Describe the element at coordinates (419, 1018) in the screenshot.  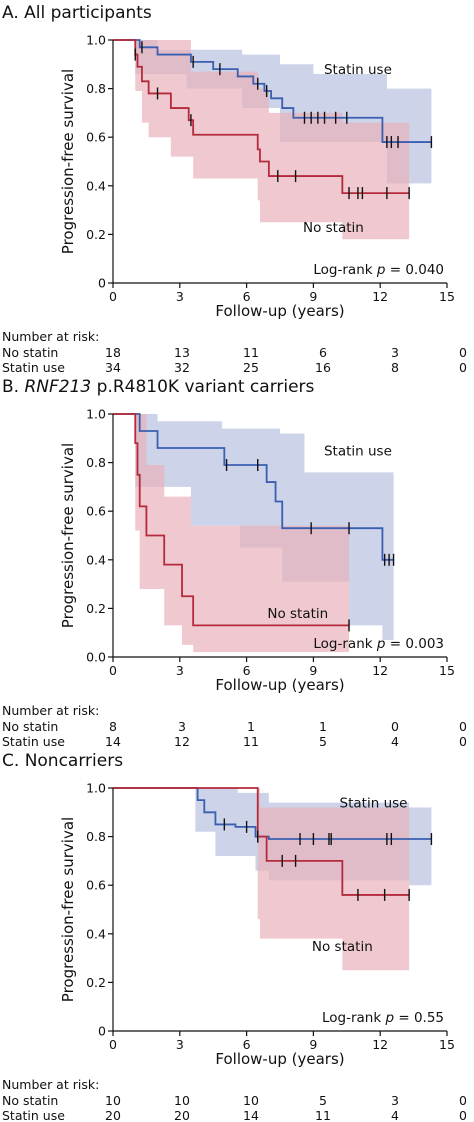
I see `logrank-value: = 0.55` at that location.